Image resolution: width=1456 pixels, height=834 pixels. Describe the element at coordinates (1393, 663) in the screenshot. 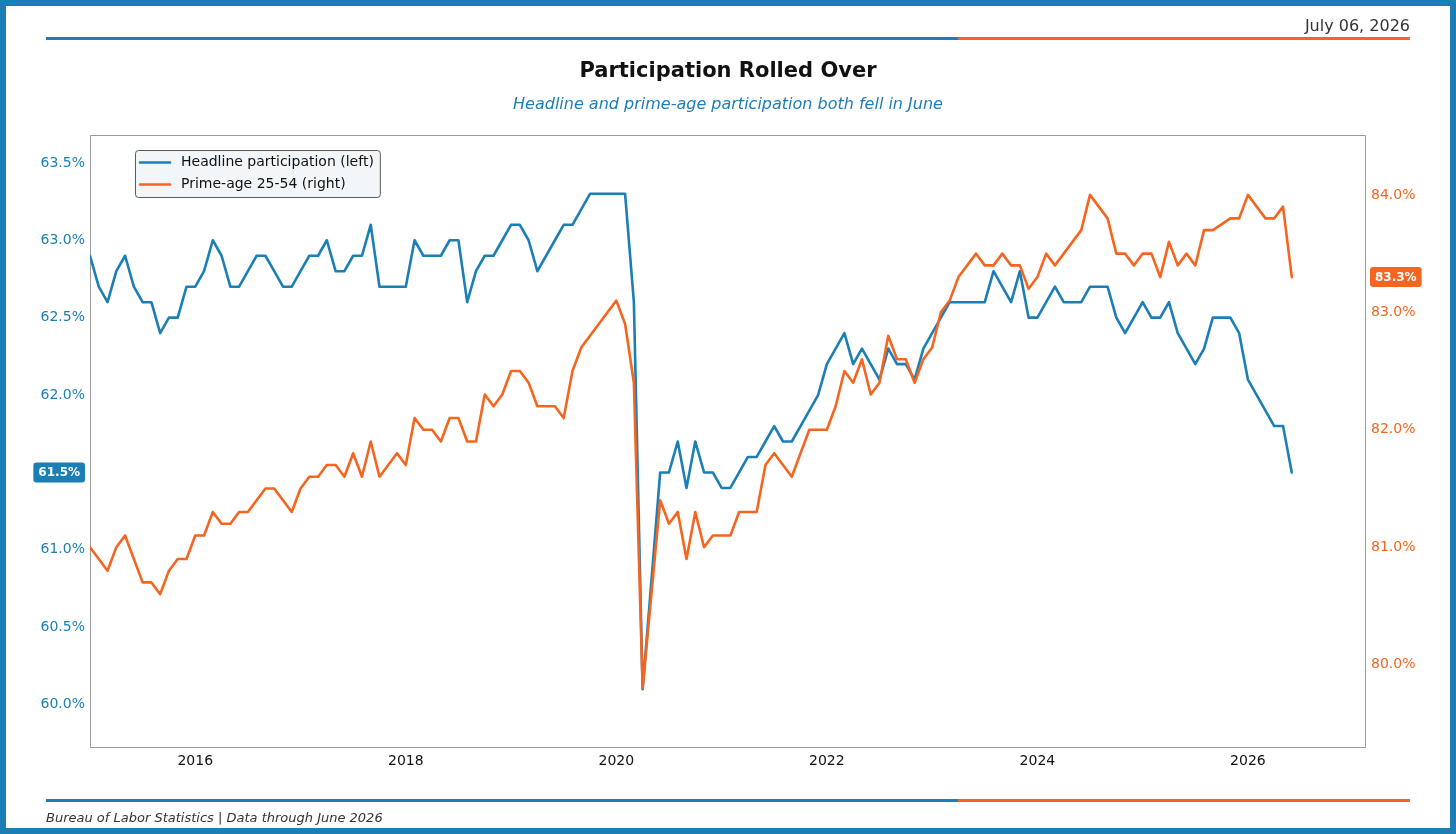

I see `y2-tick-label: 80.0%` at that location.